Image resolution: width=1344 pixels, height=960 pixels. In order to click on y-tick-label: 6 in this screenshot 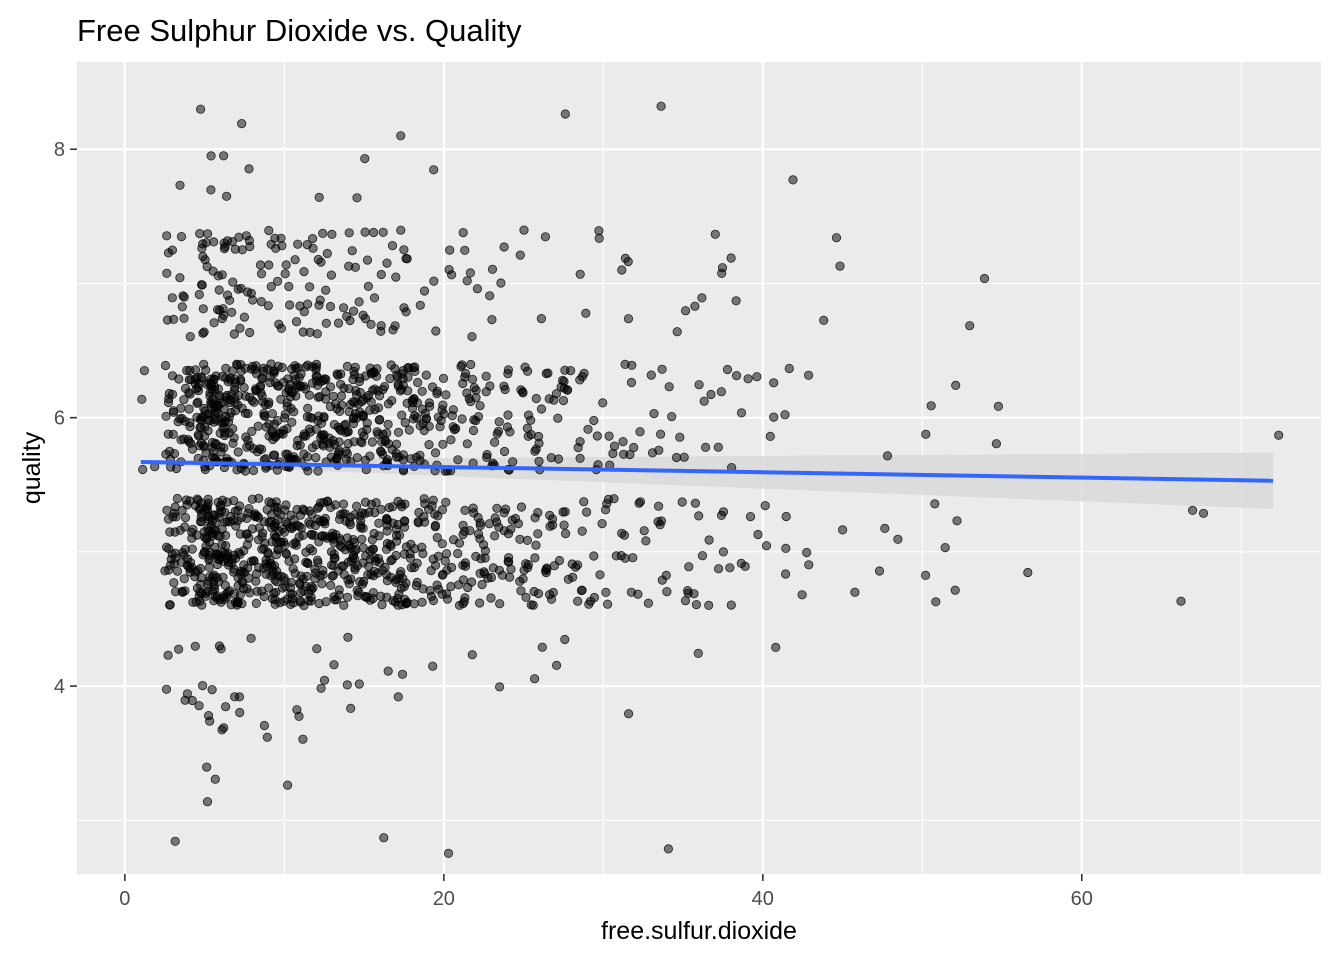, I will do `click(59, 419)`.